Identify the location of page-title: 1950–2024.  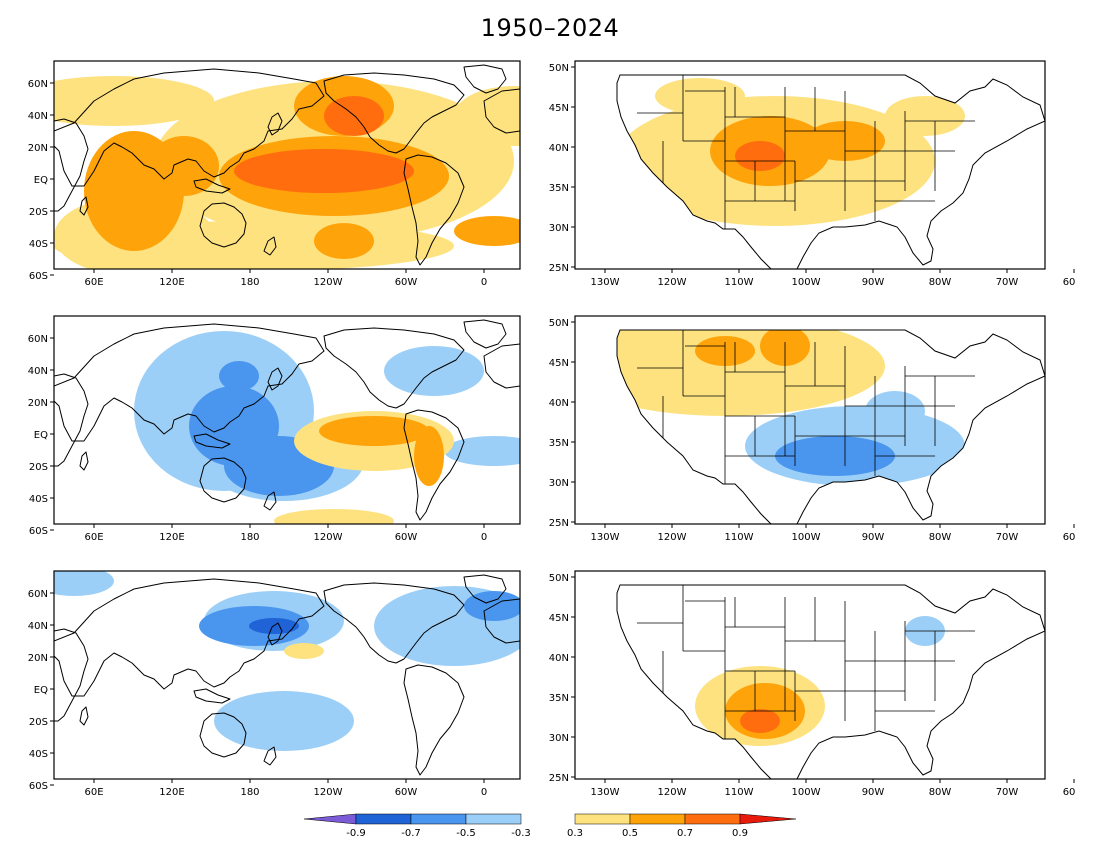
(550, 28).